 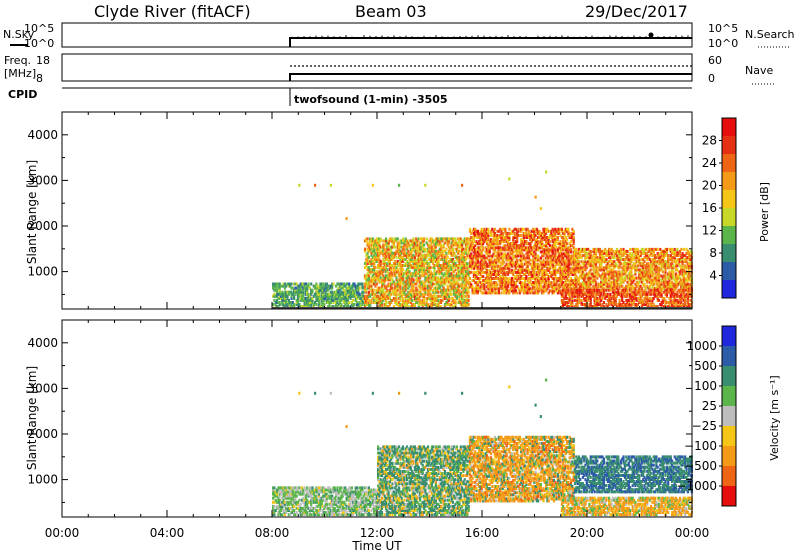 What do you see at coordinates (20, 73) in the screenshot?
I see `freq-unit-label: [MHz]` at bounding box center [20, 73].